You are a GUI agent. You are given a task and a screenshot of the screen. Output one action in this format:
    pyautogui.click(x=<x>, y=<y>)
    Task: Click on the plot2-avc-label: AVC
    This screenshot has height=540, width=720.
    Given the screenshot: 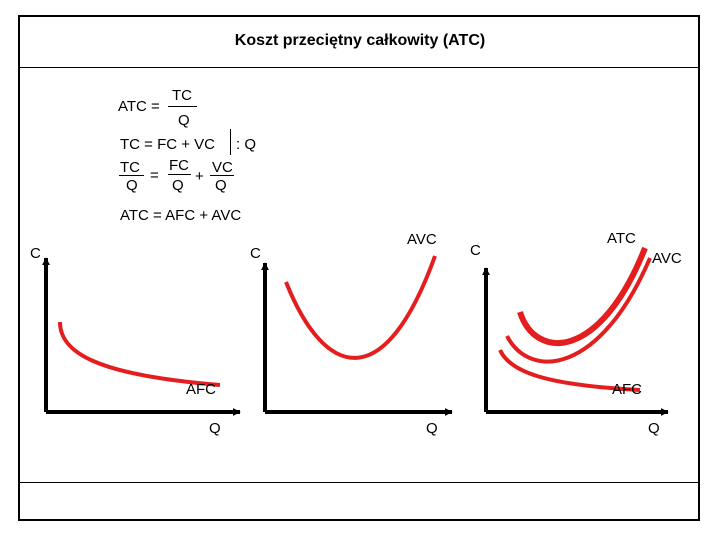 What is the action you would take?
    pyautogui.click(x=422, y=239)
    